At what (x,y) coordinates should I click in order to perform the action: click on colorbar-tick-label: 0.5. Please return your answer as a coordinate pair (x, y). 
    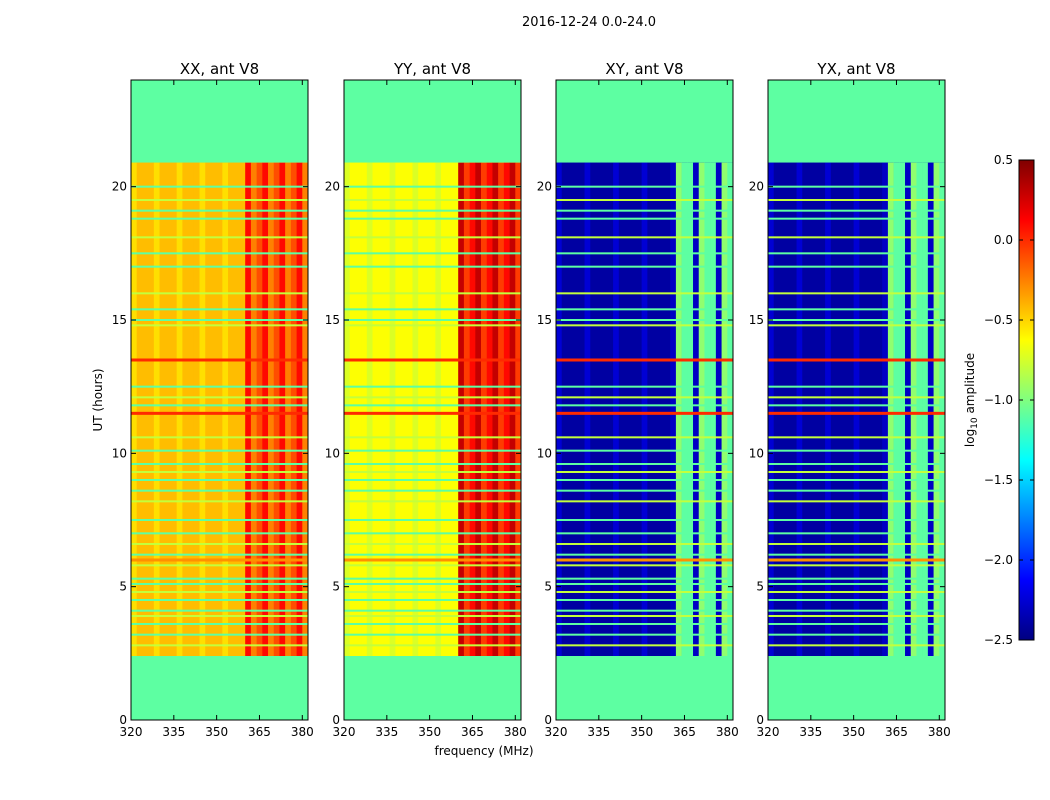
    Looking at the image, I should click on (1003, 160).